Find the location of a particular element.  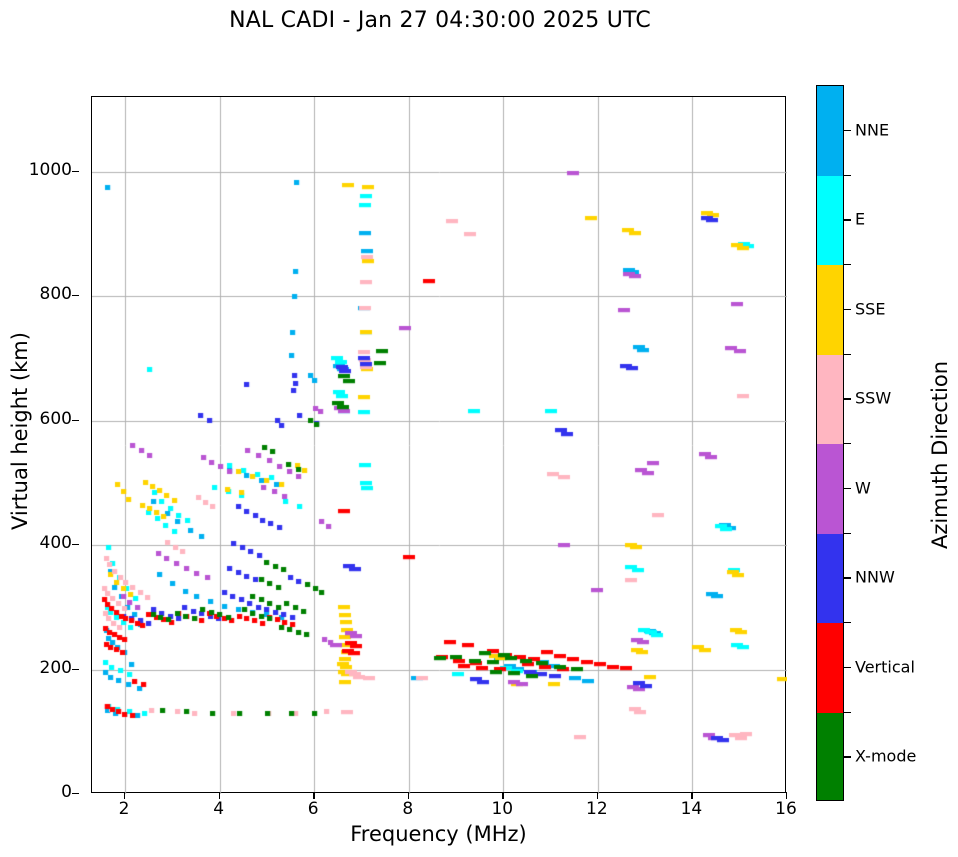

colorbar-label-e: E is located at coordinates (860, 219).